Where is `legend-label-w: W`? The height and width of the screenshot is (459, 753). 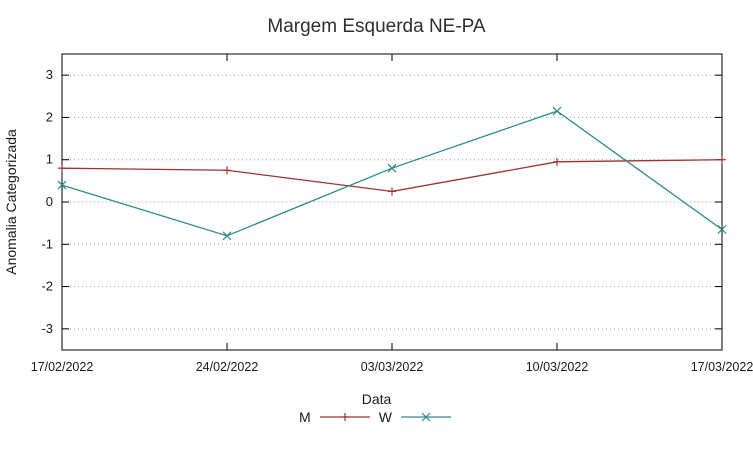
legend-label-w: W is located at coordinates (385, 417).